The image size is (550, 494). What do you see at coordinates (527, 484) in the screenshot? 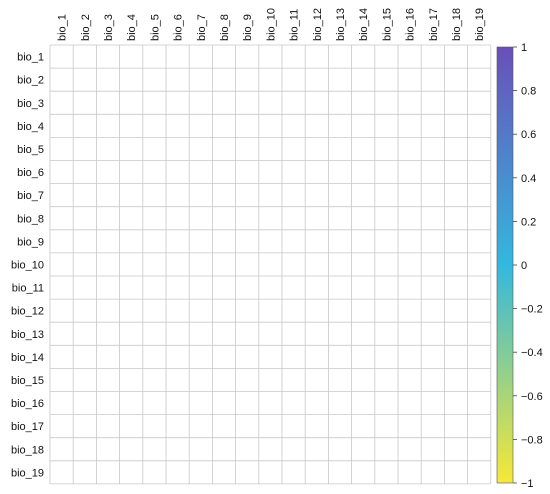
I see `colorbar-tick-label: −1` at bounding box center [527, 484].